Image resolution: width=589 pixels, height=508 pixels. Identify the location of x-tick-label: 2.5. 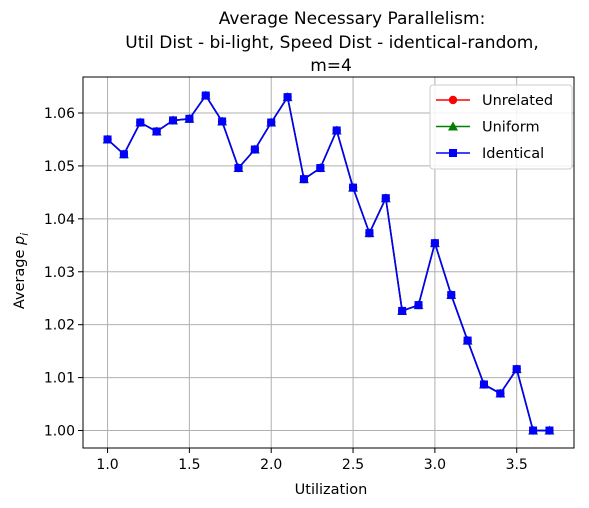
(353, 465).